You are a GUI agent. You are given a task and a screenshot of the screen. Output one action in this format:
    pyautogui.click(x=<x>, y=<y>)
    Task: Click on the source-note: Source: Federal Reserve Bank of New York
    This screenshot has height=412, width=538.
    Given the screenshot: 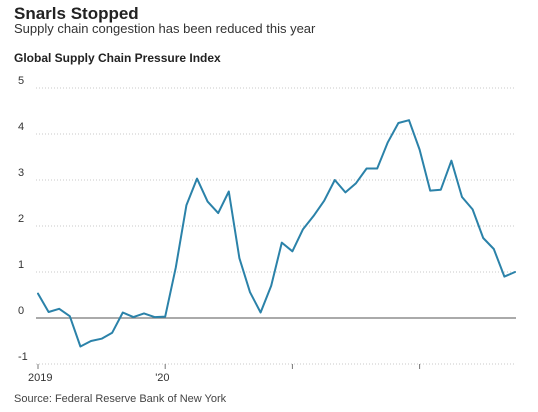 What is the action you would take?
    pyautogui.click(x=120, y=399)
    